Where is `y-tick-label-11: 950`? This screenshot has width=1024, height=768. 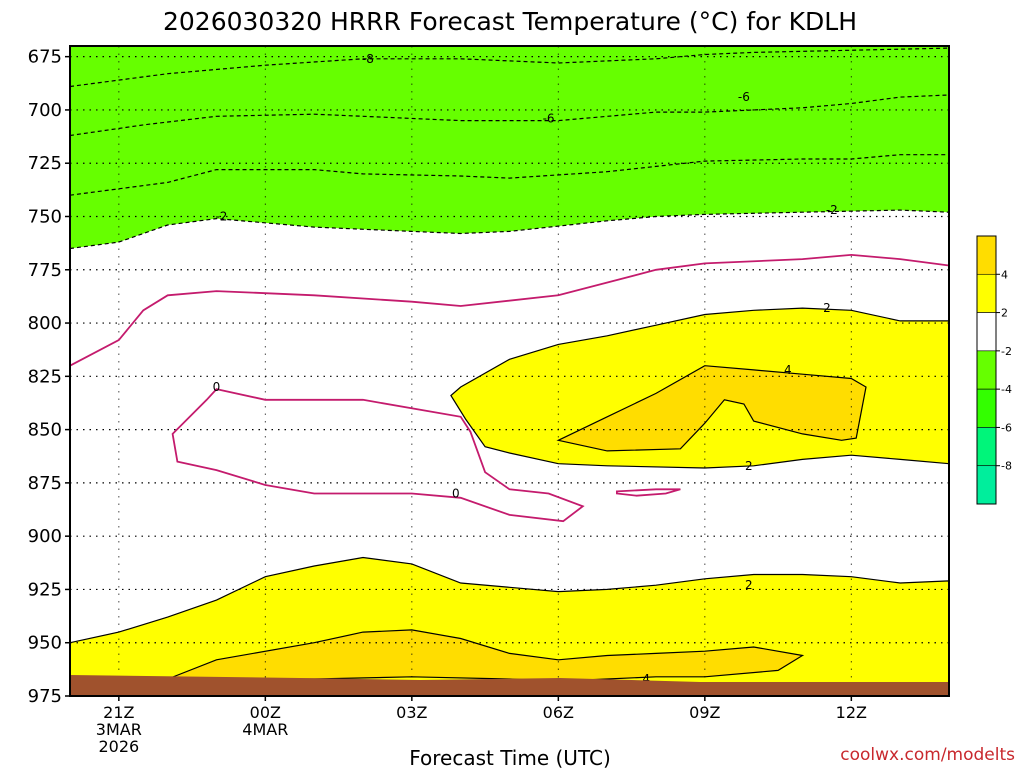 y-tick-label-11: 950 is located at coordinates (45, 643).